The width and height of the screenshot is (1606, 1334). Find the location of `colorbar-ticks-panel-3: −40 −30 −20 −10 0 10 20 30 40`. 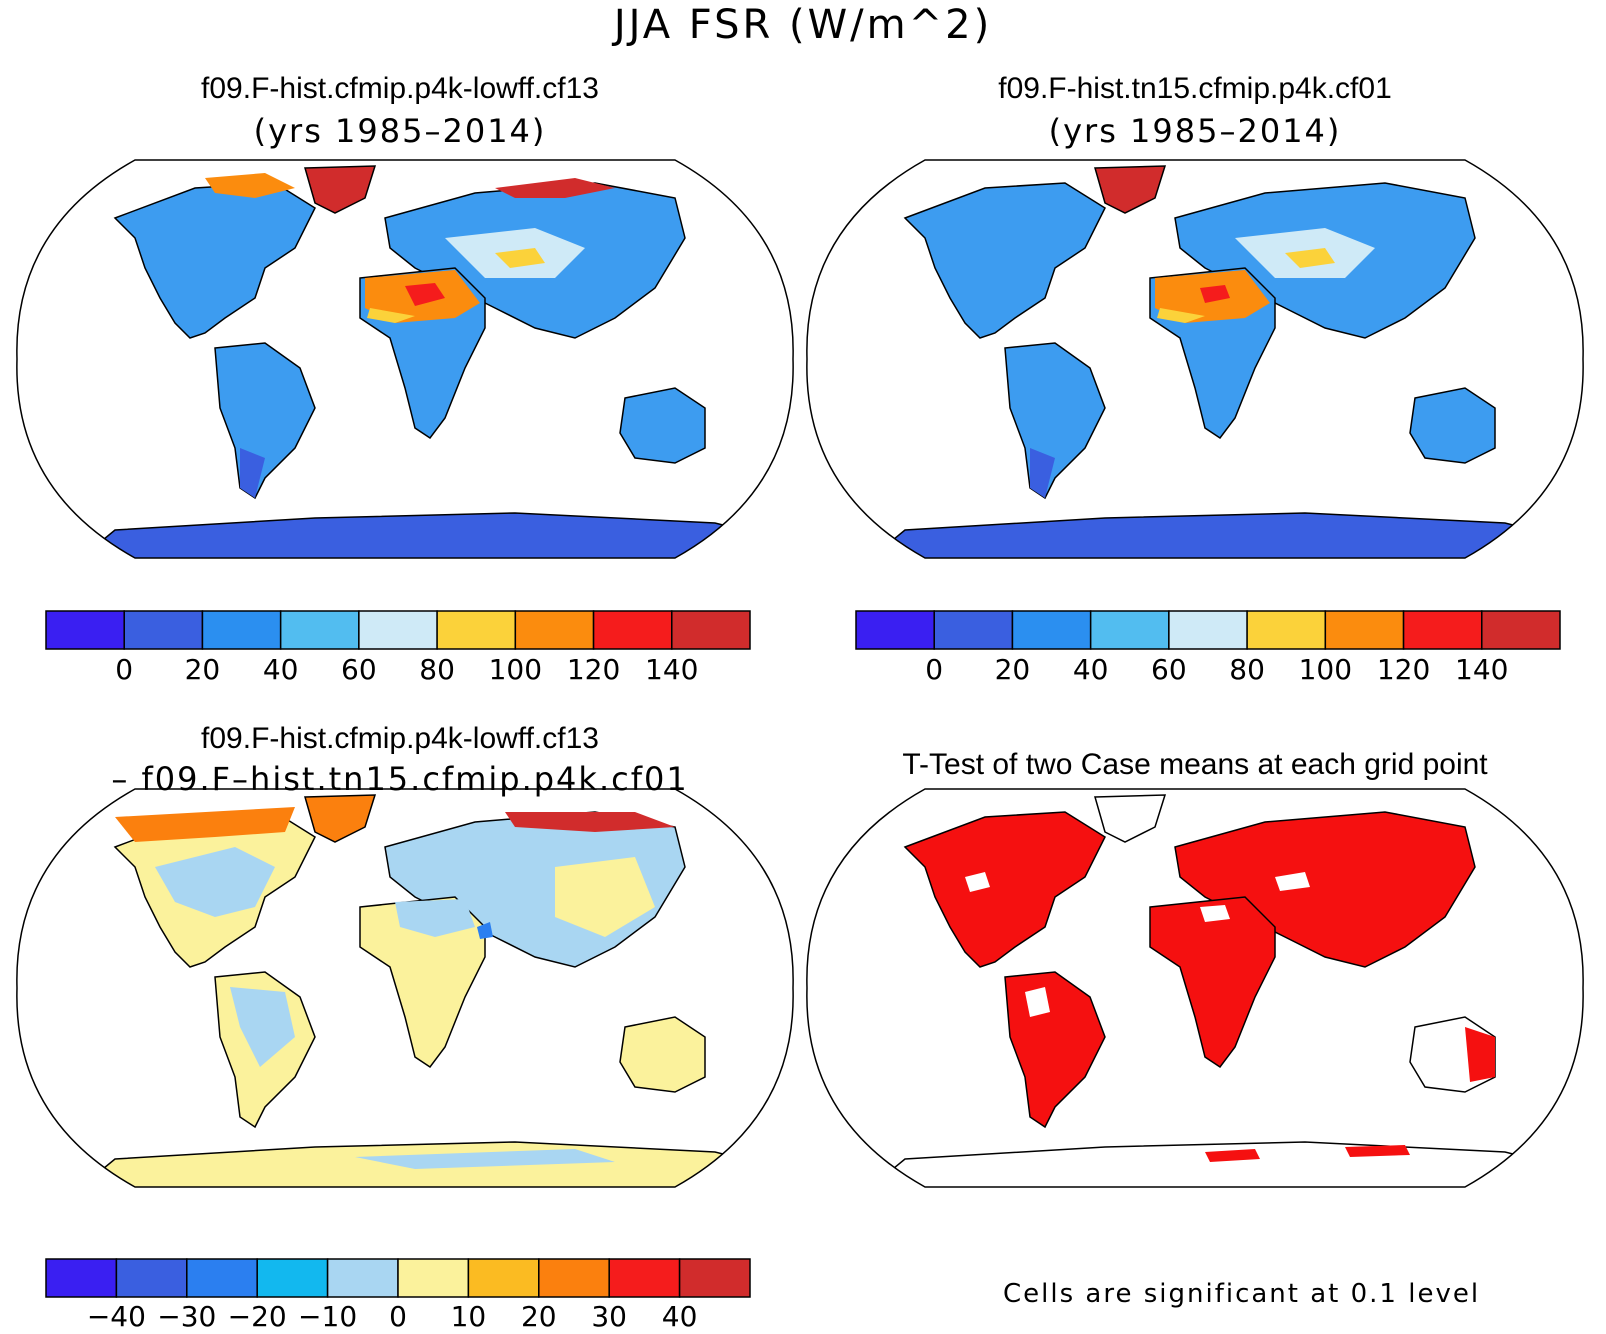

colorbar-ticks-panel-3: −40 −30 −20 −10 0 10 20 30 40 is located at coordinates (398, 1317).